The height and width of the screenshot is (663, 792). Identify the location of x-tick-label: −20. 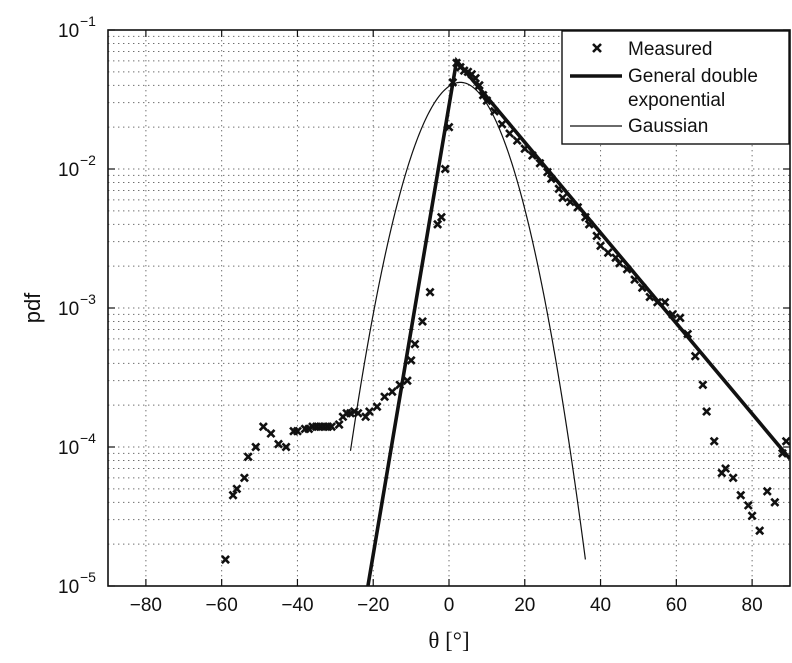
(373, 605).